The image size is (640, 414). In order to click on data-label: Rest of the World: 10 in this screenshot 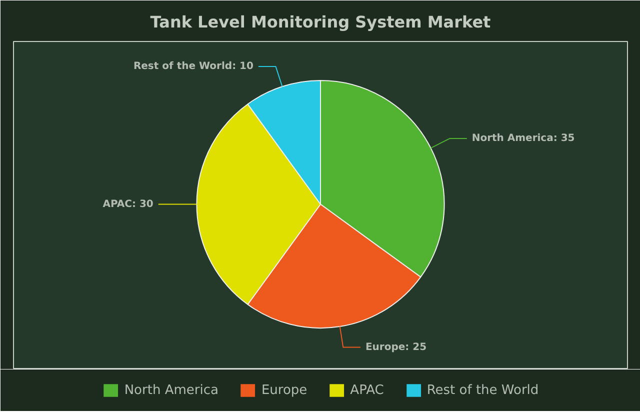, I will do `click(193, 66)`.